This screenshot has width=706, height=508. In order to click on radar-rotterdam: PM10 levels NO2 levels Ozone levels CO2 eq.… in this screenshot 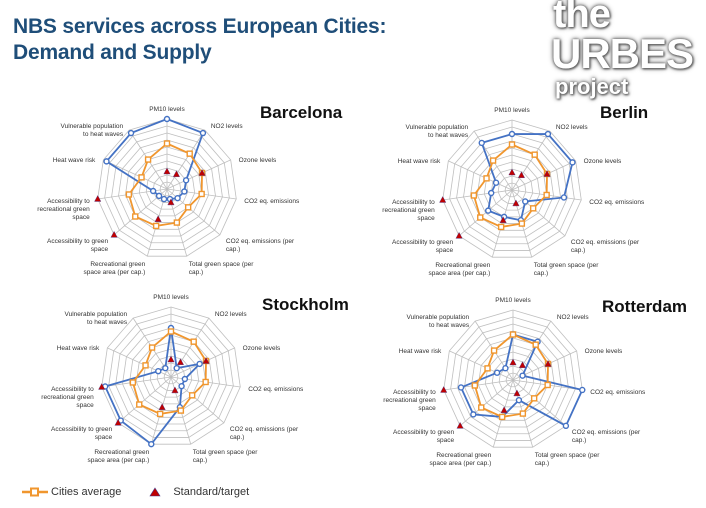, I will do `click(514, 382)`.